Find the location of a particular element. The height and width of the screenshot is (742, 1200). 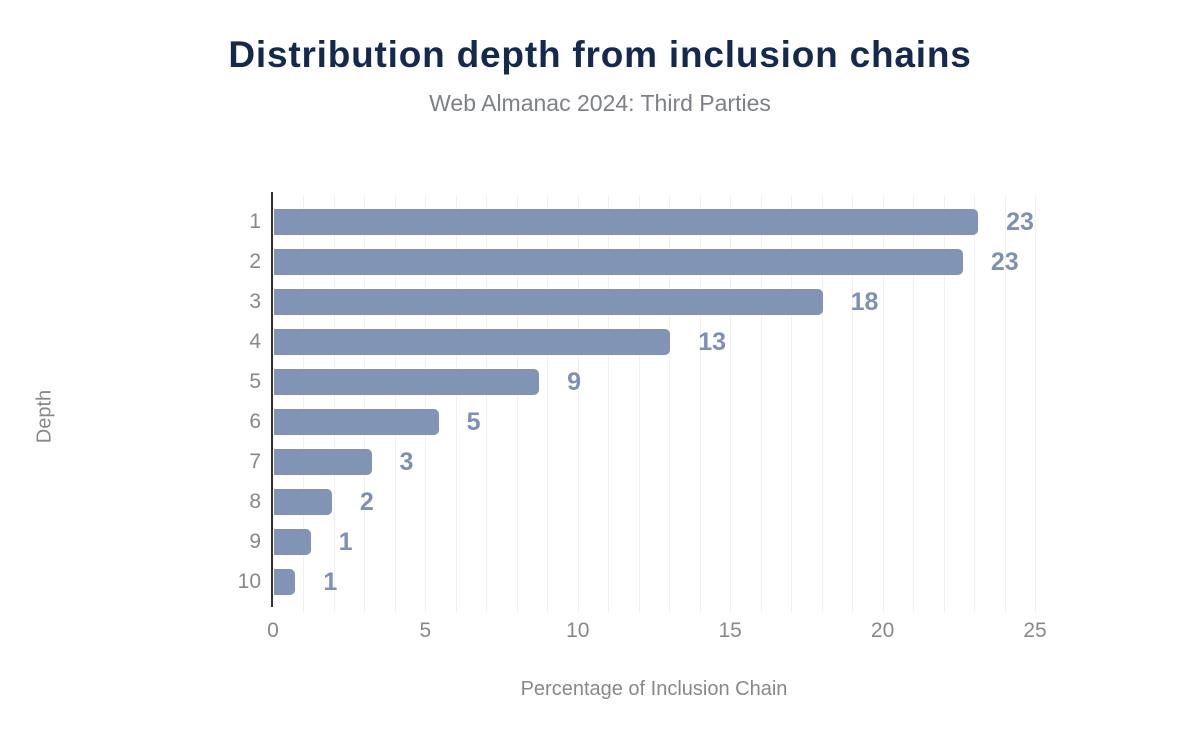

y-tick-label: 9 is located at coordinates (255, 541).